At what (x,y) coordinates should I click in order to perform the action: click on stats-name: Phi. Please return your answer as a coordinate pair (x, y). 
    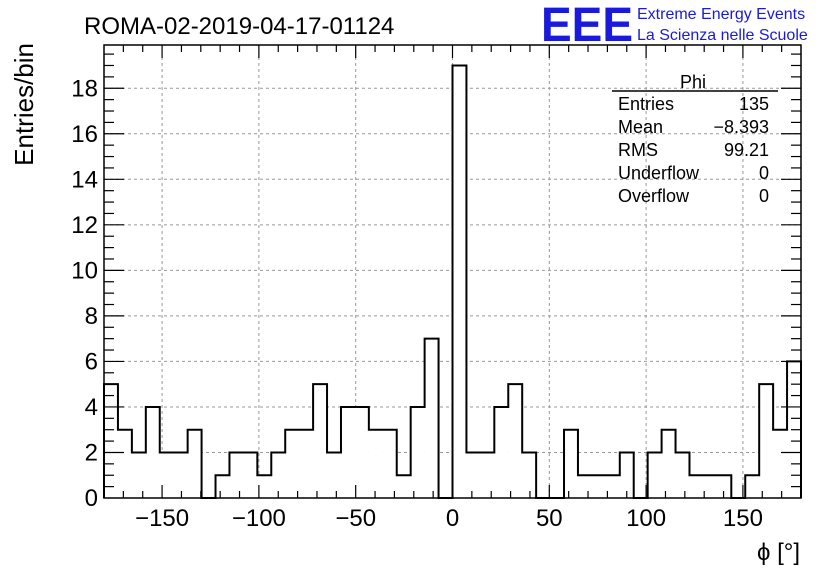
    Looking at the image, I should click on (693, 82).